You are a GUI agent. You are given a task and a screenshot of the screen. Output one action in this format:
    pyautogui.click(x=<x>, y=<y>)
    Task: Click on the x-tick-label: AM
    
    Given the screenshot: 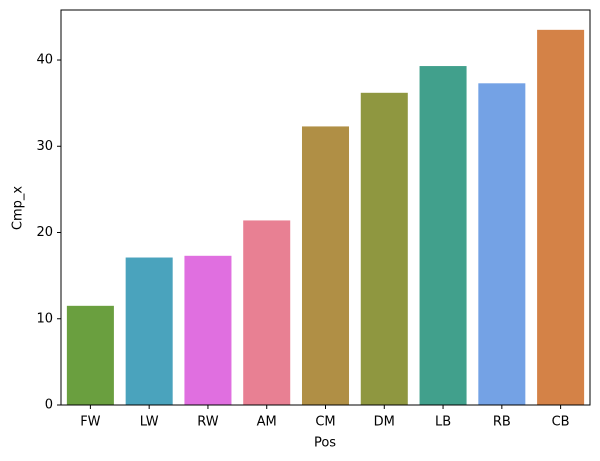 What is the action you would take?
    pyautogui.click(x=267, y=422)
    